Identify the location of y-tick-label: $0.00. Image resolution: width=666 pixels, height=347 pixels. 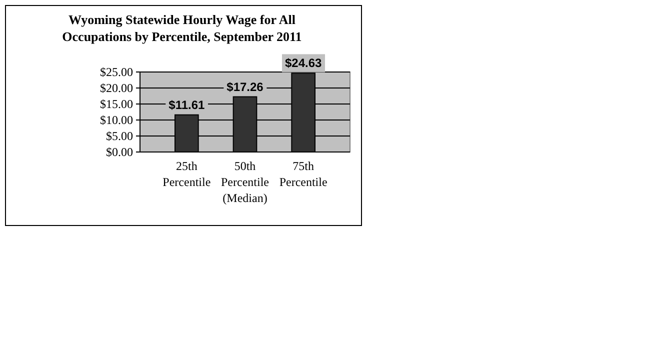
(119, 151).